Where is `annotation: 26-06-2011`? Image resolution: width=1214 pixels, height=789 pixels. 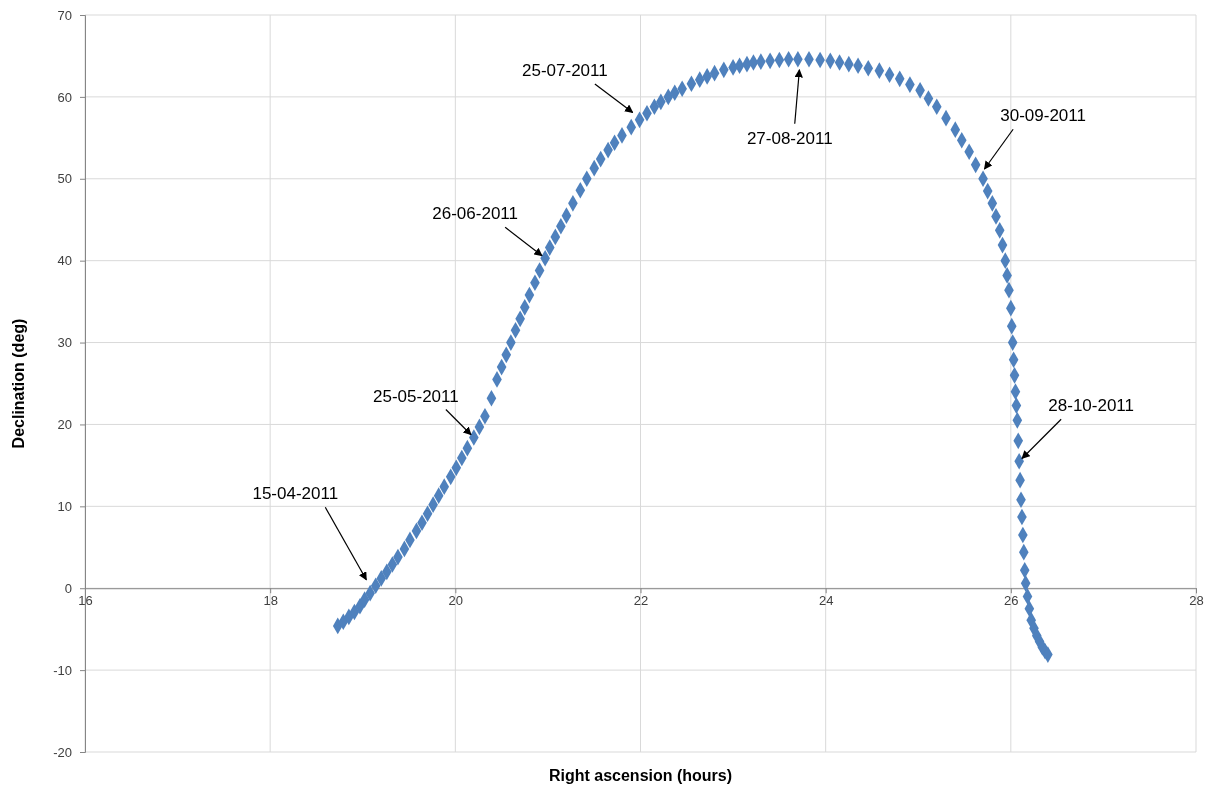
annotation: 26-06-2011 is located at coordinates (475, 214).